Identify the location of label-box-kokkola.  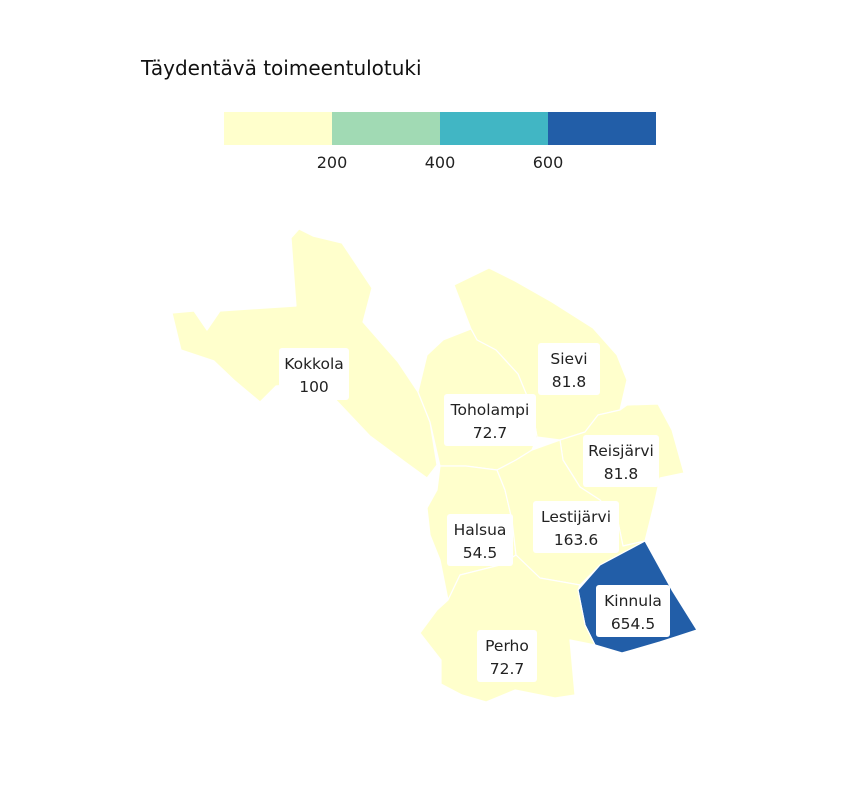
(314, 374).